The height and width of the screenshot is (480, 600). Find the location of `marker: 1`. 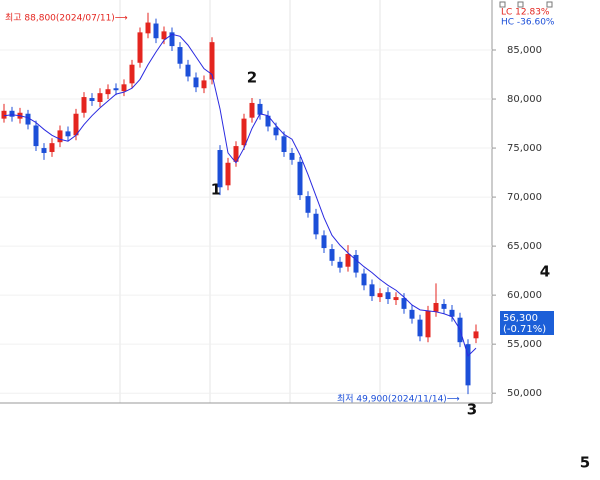

marker: 1 is located at coordinates (216, 190).